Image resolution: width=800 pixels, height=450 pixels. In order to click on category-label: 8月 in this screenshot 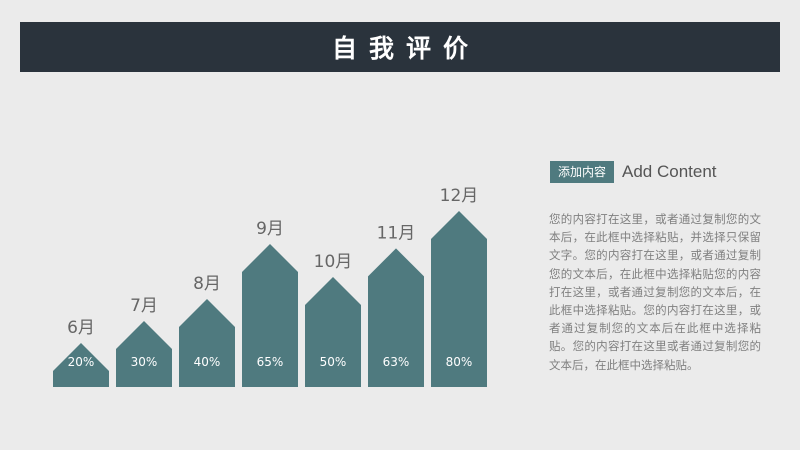, I will do `click(207, 284)`.